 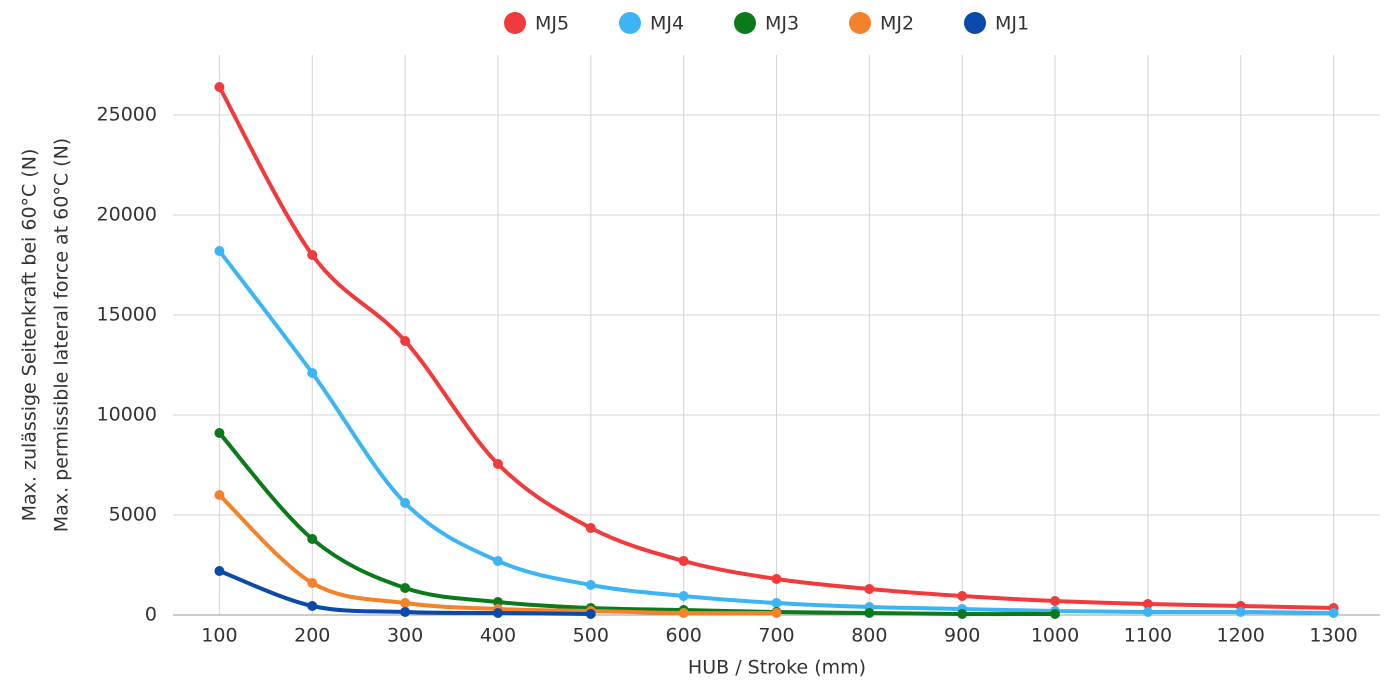 What do you see at coordinates (312, 636) in the screenshot?
I see `x-tick-label: 200` at bounding box center [312, 636].